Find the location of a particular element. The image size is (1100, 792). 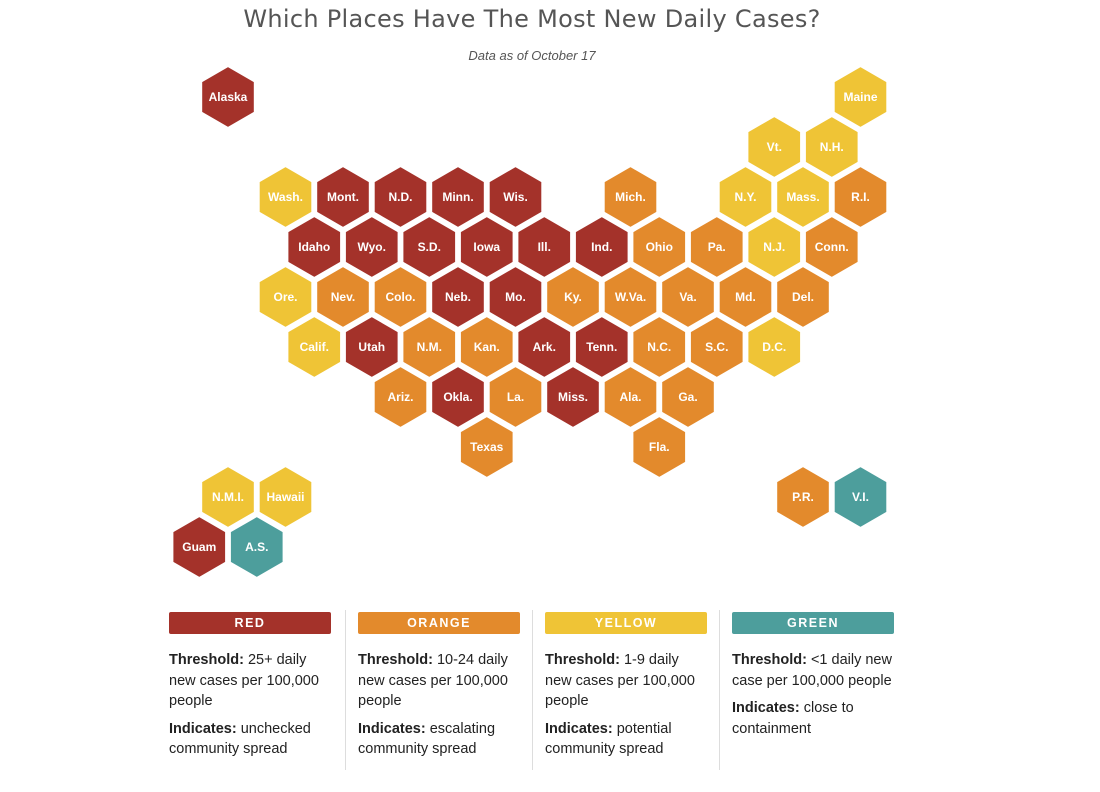

hex-w-va: W.Va. is located at coordinates (630, 297).